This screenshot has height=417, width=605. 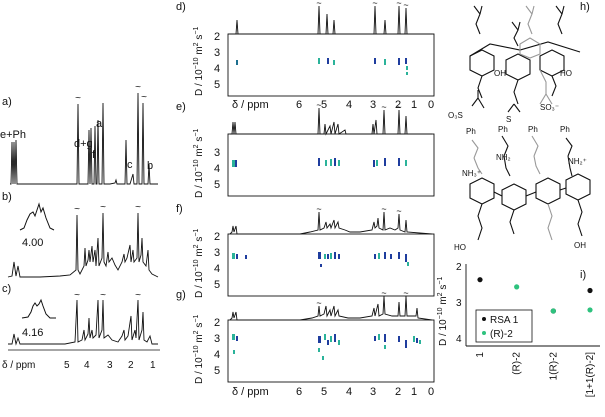 What do you see at coordinates (535, 295) in the screenshot?
I see `chart-i-points` at bounding box center [535, 295].